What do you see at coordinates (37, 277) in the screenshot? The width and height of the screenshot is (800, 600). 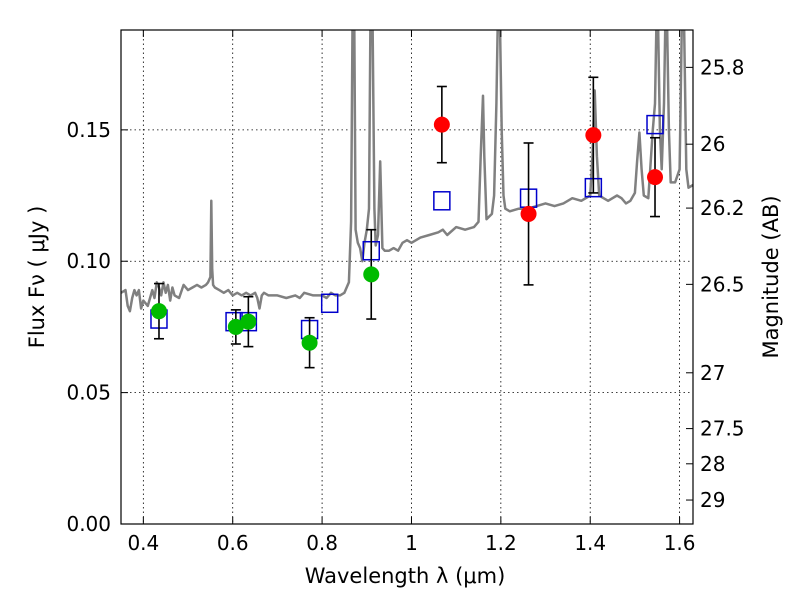 I see `y-axis-label: Flux Fν ( μJy )` at bounding box center [37, 277].